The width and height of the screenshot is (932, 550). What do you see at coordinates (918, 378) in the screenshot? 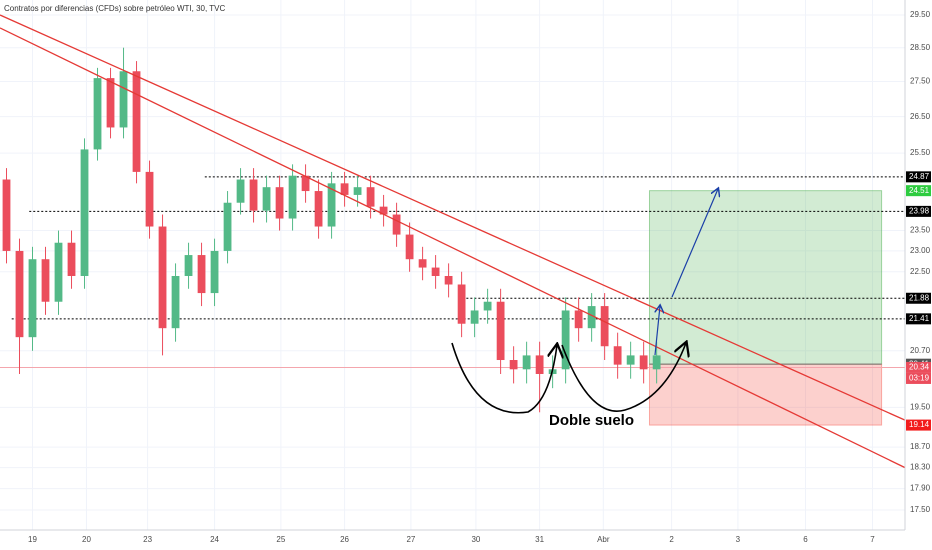
I see `countdown-flag` at bounding box center [918, 378].